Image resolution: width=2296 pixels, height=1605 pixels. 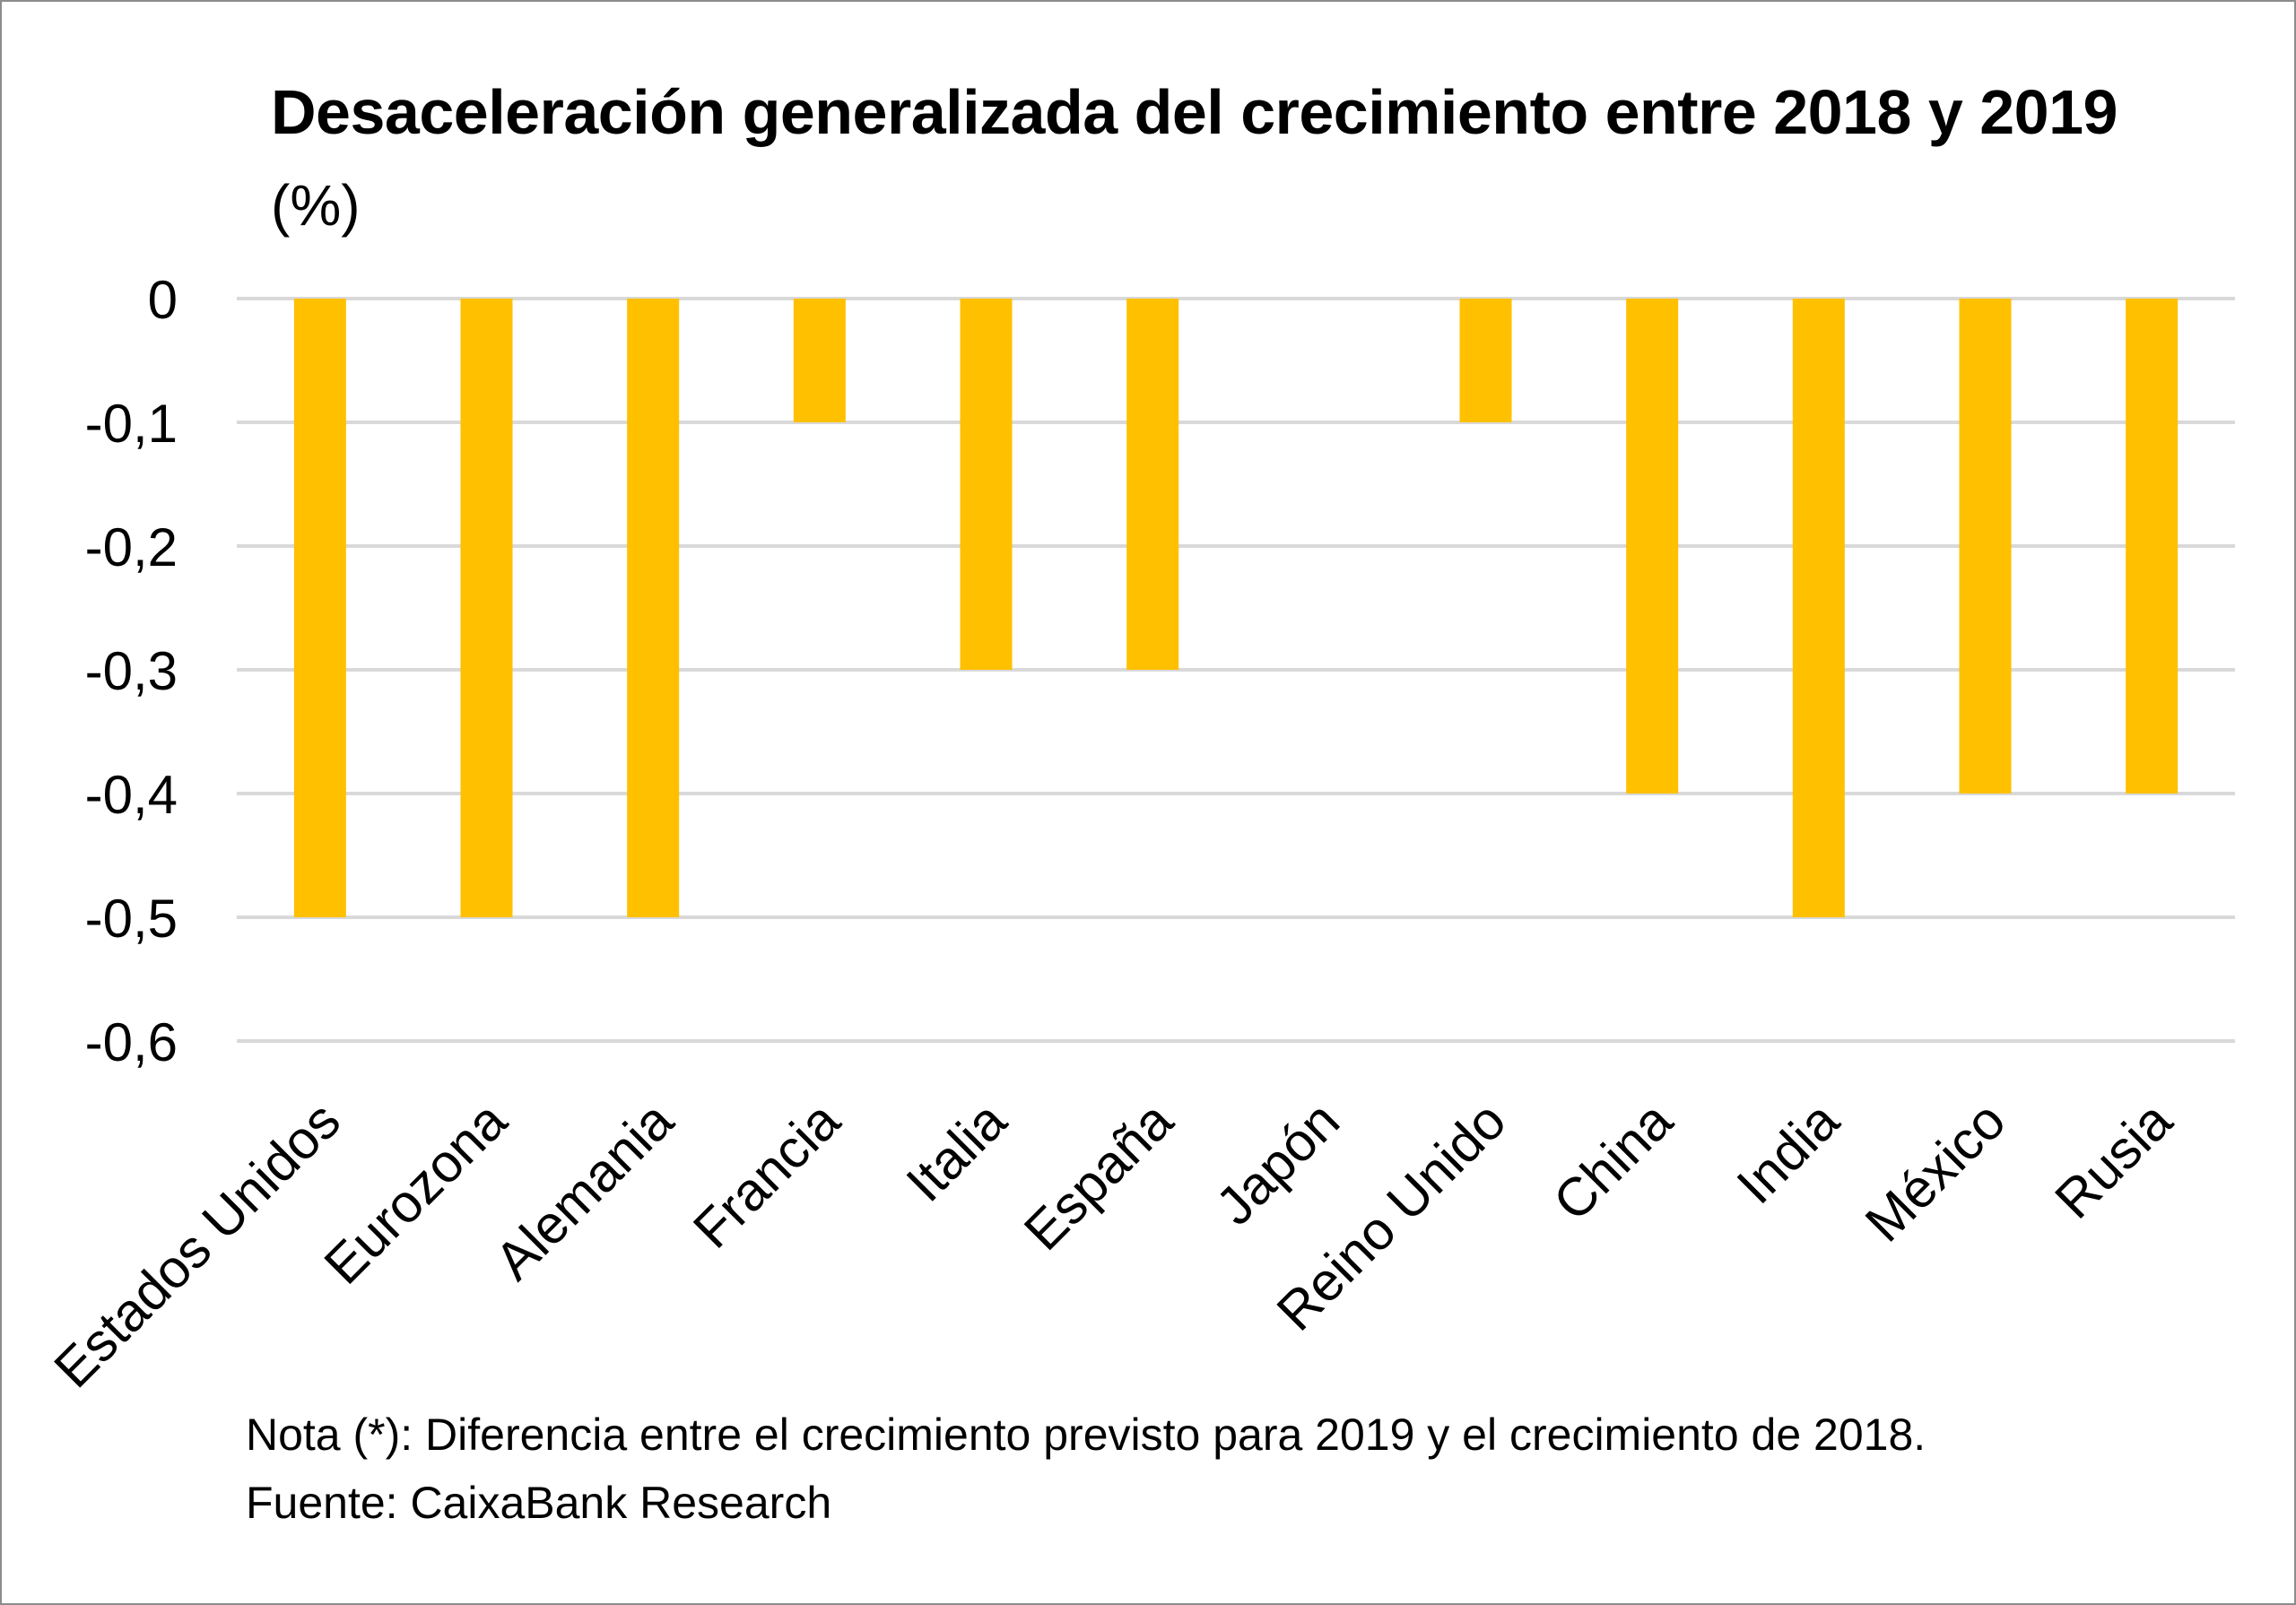 I want to click on x-tick-label: Eurozona, so click(x=415, y=1192).